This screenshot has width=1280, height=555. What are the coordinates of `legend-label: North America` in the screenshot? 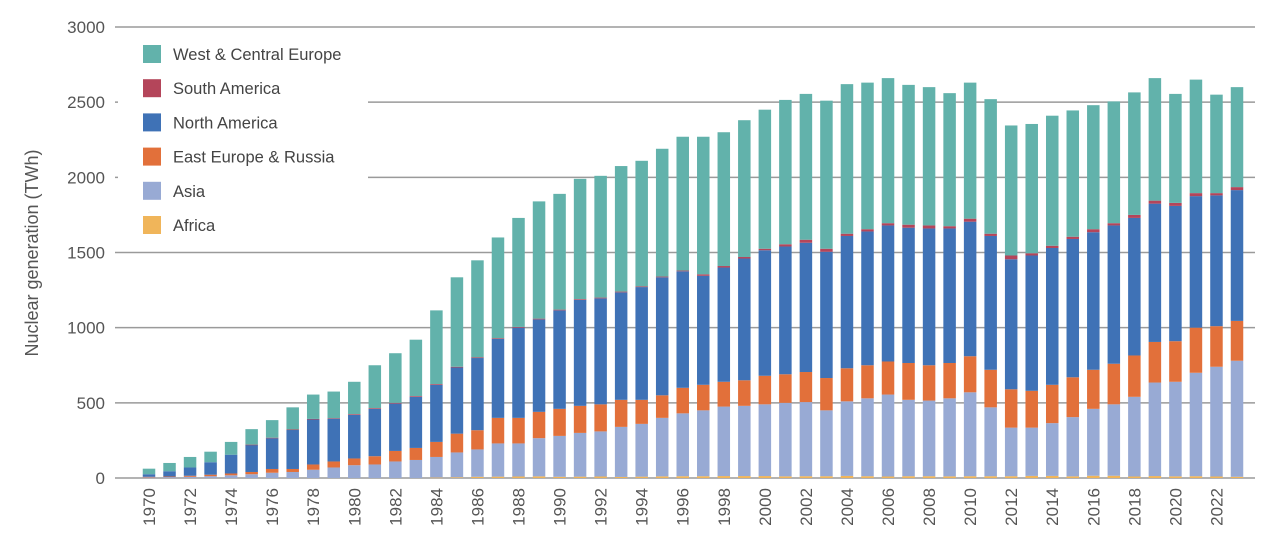 It's located at (225, 123).